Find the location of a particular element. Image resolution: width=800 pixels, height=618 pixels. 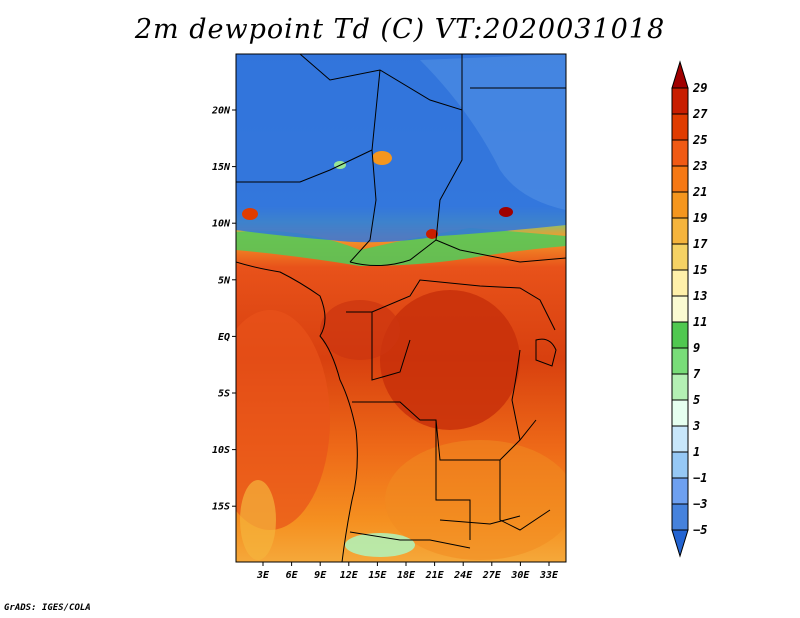

colorbar-label: 29 is located at coordinates (699, 88).